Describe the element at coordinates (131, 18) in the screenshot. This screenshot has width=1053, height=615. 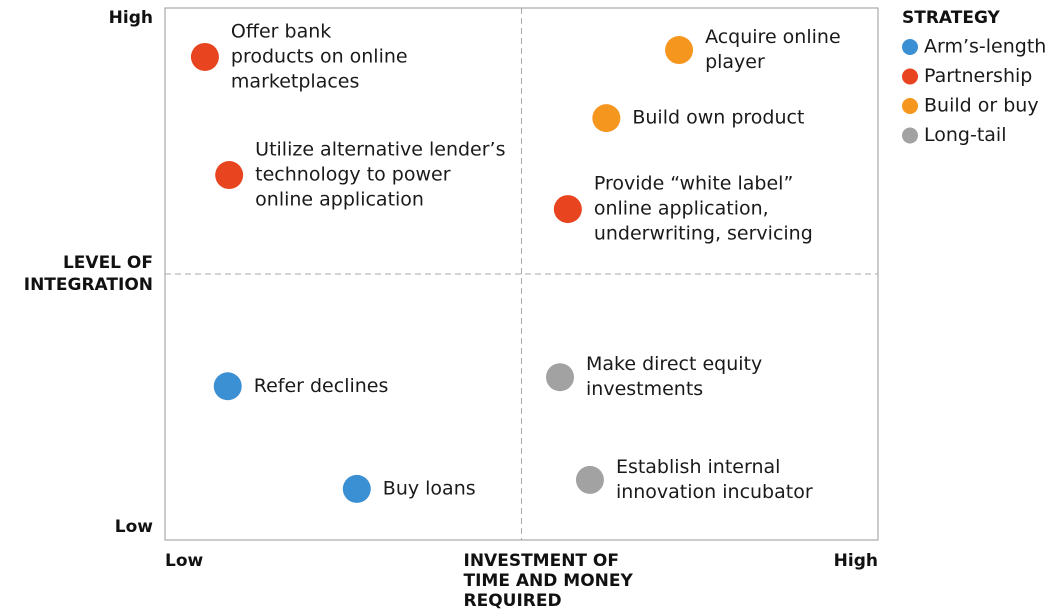
I see `y-tick-label: High` at that location.